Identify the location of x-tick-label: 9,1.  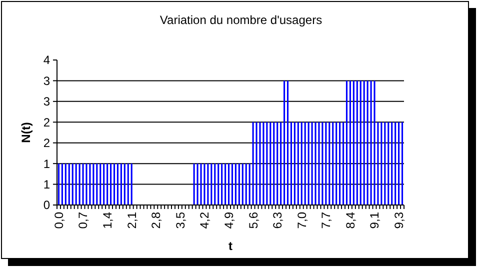
(375, 220).